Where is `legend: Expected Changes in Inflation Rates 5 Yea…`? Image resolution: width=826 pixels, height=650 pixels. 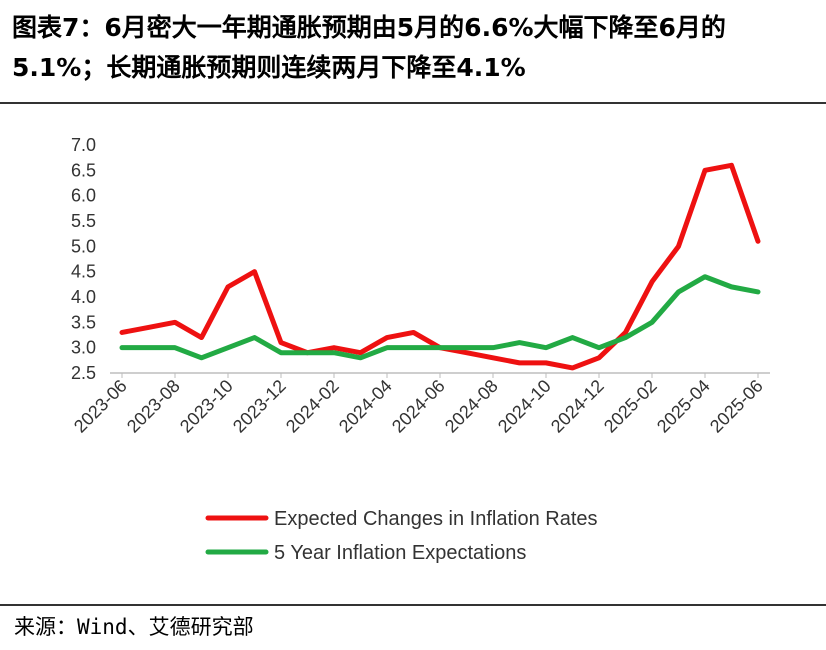 legend: Expected Changes in Inflation Rates 5 Yea… is located at coordinates (401, 536).